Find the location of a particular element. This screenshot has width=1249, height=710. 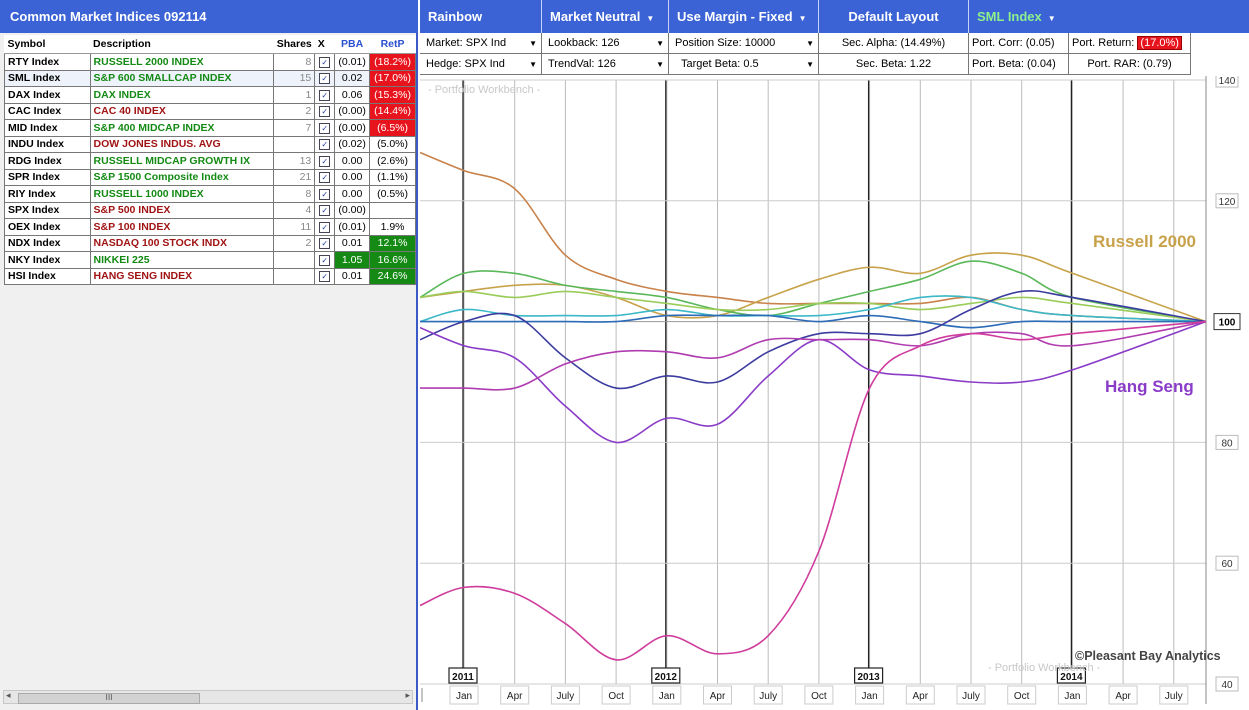

col-header-description: Description is located at coordinates (182, 44).